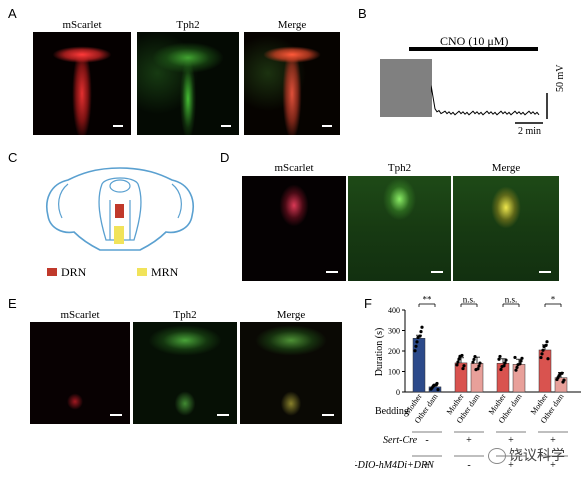 This screenshot has width=585, height=480. What do you see at coordinates (362, 13) in the screenshot?
I see `panel-b-letter: B` at bounding box center [362, 13].